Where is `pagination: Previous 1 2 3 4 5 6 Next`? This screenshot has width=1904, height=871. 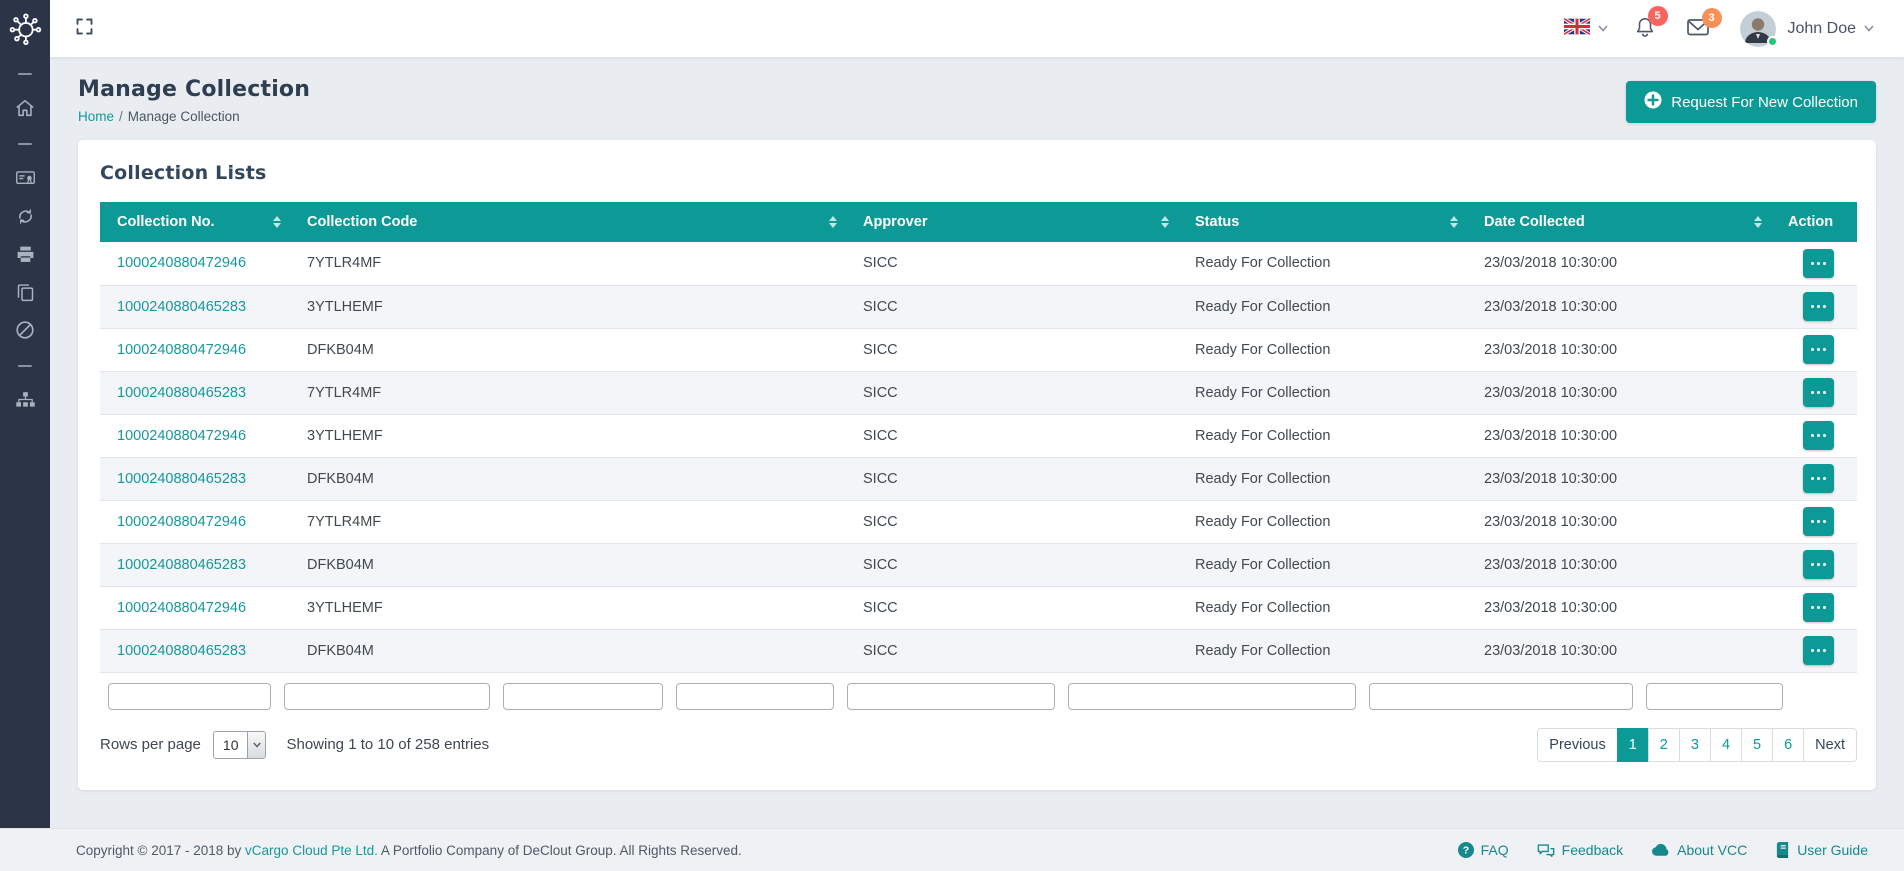
pagination: Previous 1 2 3 4 5 6 Next is located at coordinates (1697, 744).